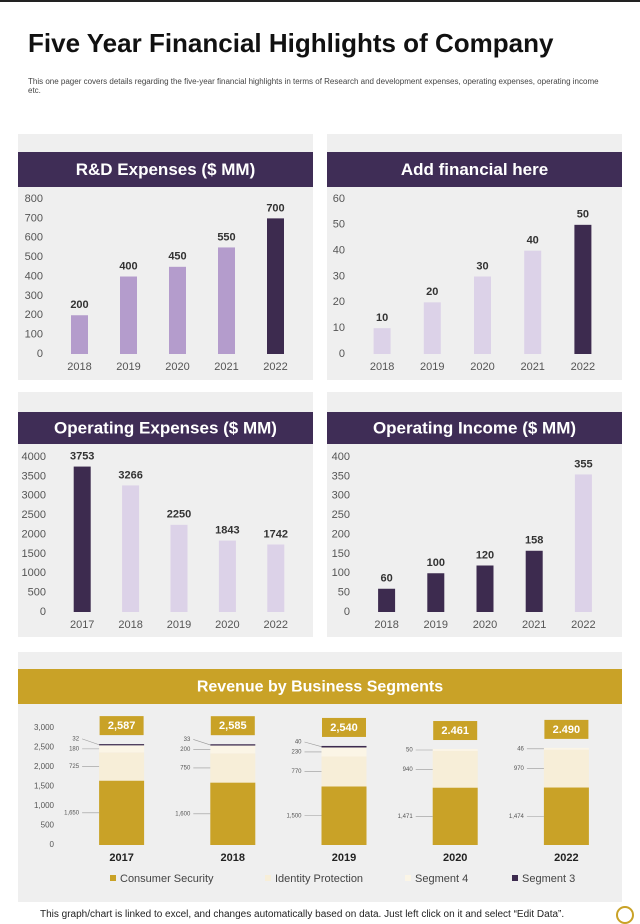 The height and width of the screenshot is (924, 640). I want to click on total-label: 2,587, so click(122, 726).